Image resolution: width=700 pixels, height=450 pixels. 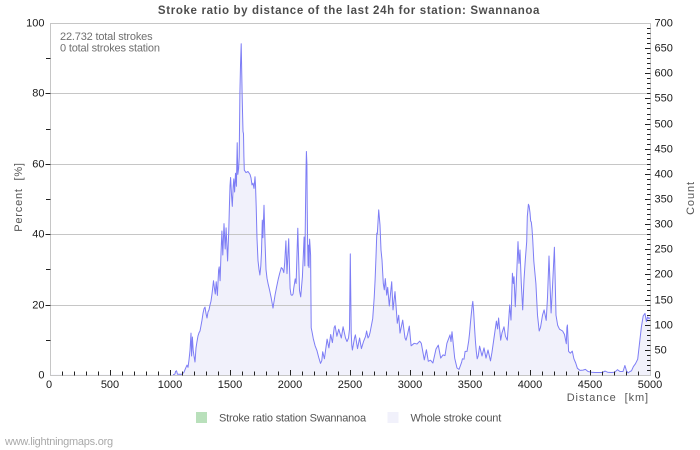 What do you see at coordinates (650, 385) in the screenshot?
I see `svg-text: 5000` at bounding box center [650, 385].